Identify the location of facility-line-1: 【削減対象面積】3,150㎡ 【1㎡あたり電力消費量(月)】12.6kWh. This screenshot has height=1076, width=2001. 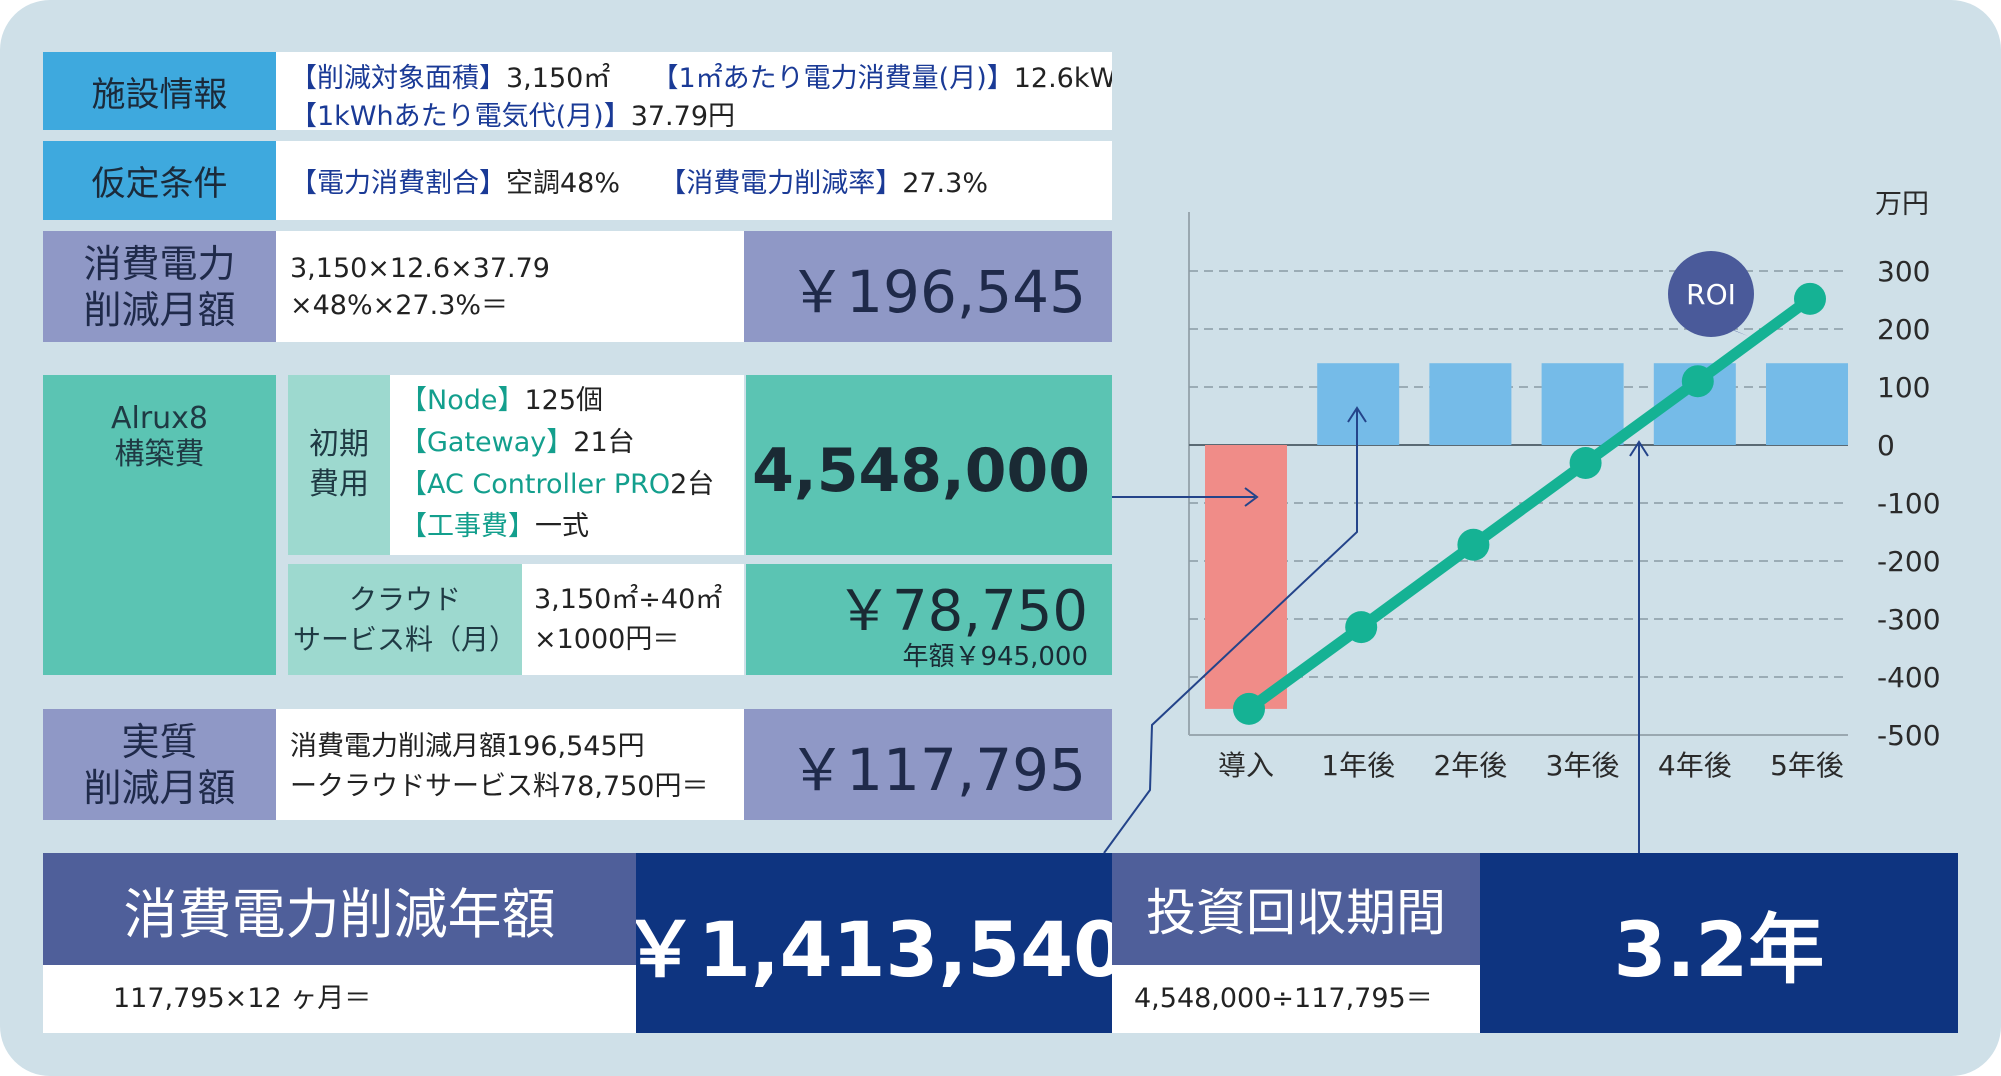
(701, 75).